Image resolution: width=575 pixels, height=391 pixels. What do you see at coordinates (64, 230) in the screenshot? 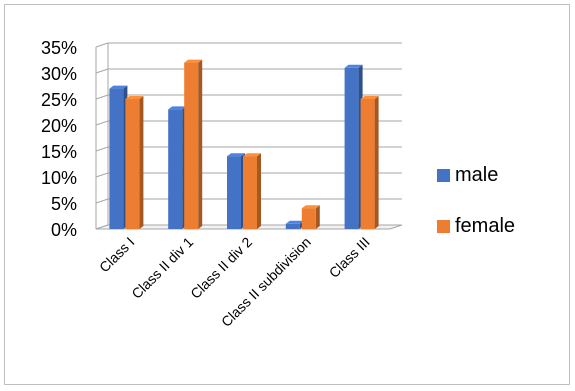
I see `y-tick-label: 0%` at bounding box center [64, 230].